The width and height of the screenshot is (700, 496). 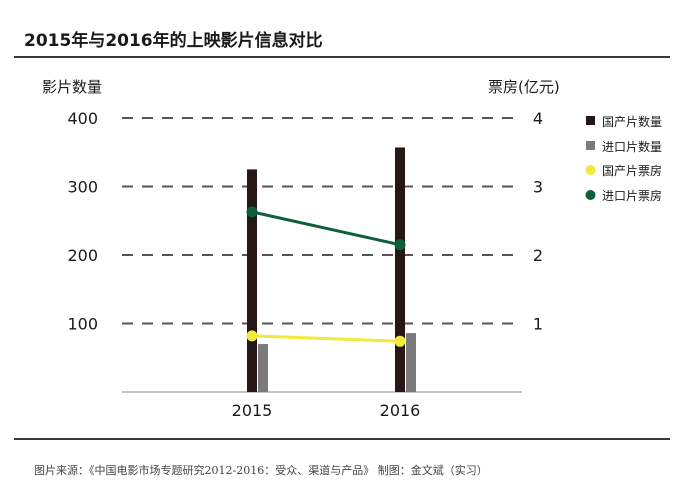 What do you see at coordinates (538, 324) in the screenshot?
I see `right-tick-label: 1` at bounding box center [538, 324].